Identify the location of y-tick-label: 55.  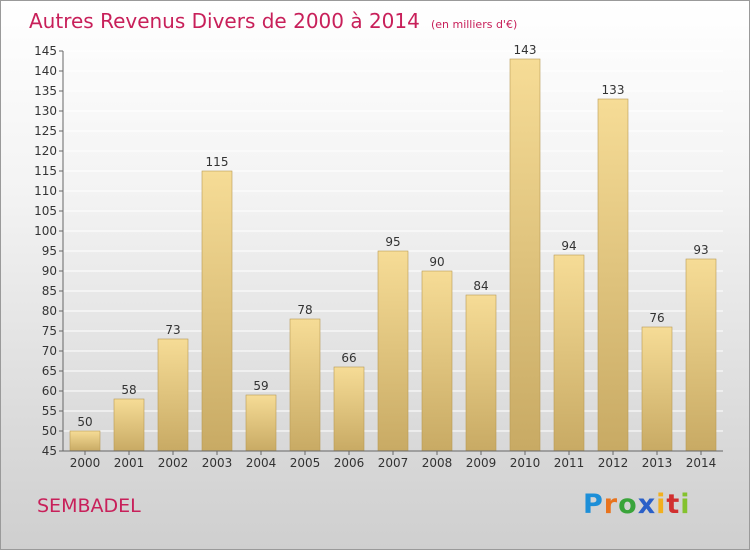
(49, 411).